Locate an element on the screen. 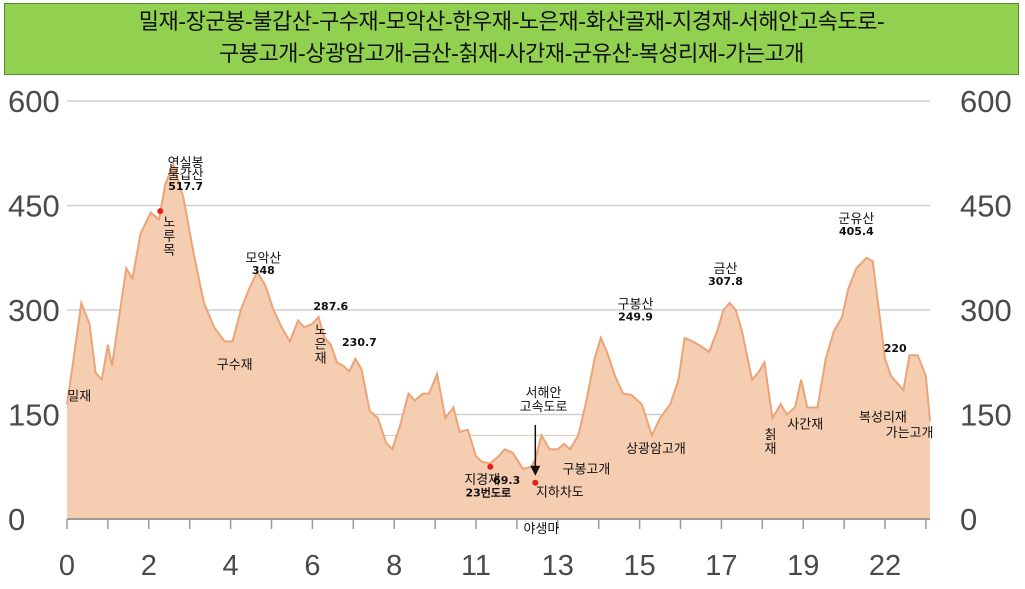 The height and width of the screenshot is (589, 1025). annotation-label: 69.3 is located at coordinates (506, 480).